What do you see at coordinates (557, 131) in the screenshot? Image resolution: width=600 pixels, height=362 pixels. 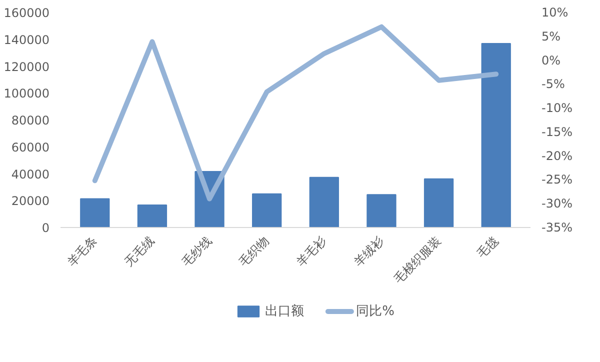 I see `y2-tick-label: -15%` at bounding box center [557, 131].